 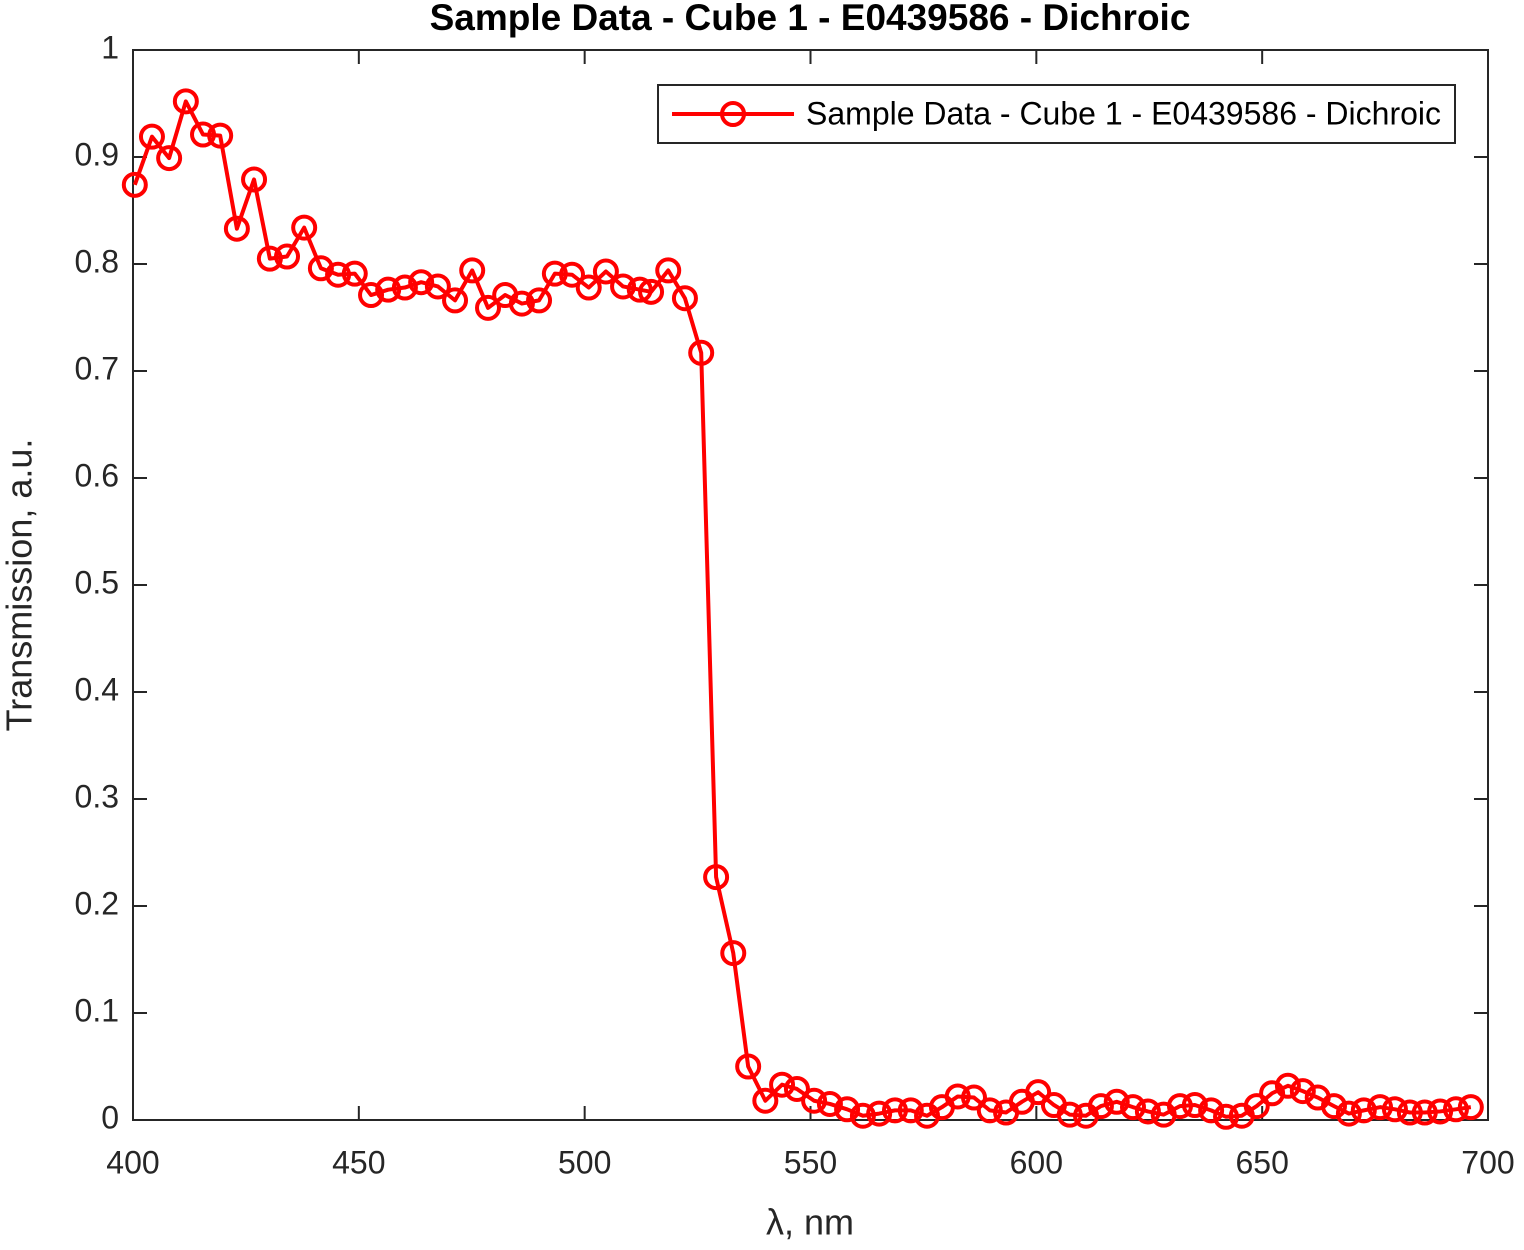 I want to click on y-tick-label: 0.3, so click(x=97, y=796).